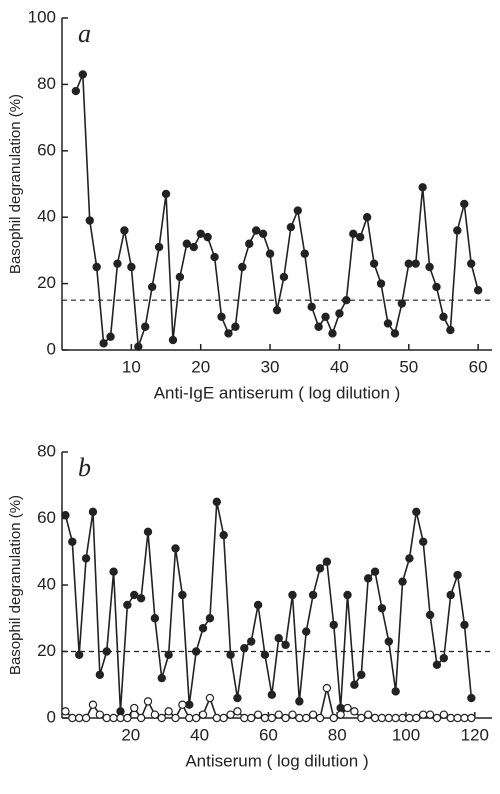 The image size is (500, 794). I want to click on y-tick-label: 80, so click(46, 83).